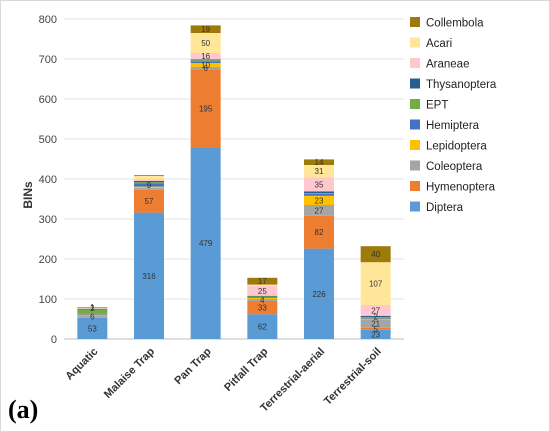 The height and width of the screenshot is (432, 550). What do you see at coordinates (439, 44) in the screenshot?
I see `legend-label: Acari` at bounding box center [439, 44].